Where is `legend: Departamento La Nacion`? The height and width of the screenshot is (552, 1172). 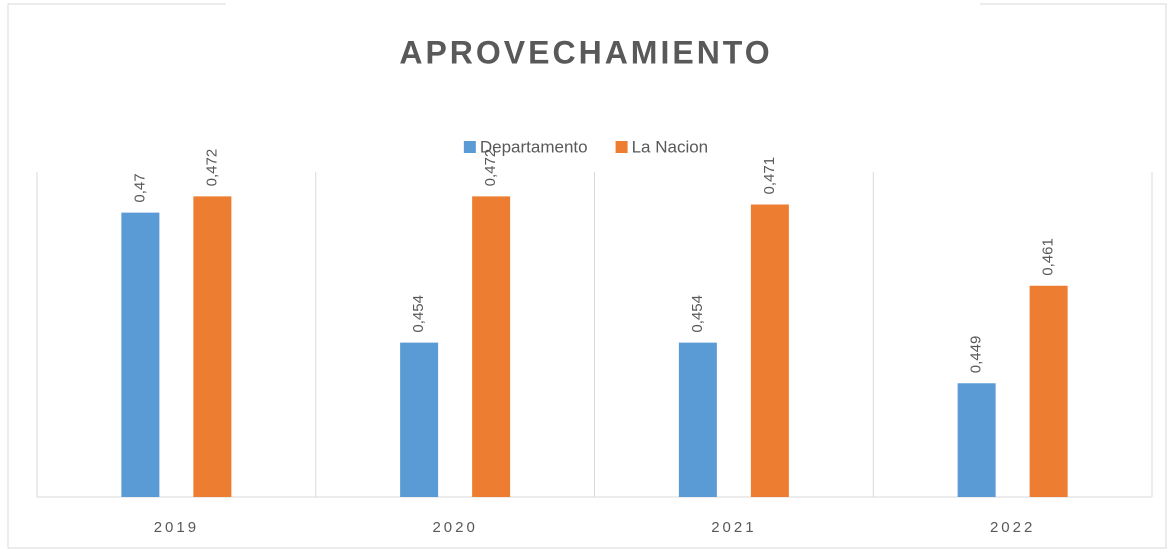 legend: Departamento La Nacion is located at coordinates (586, 146).